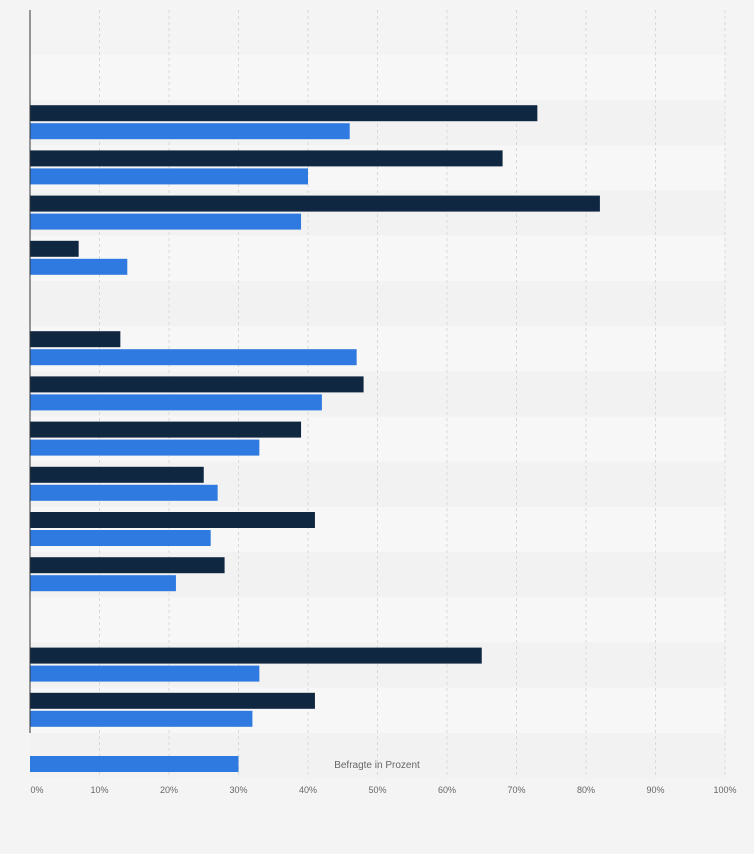 This screenshot has width=754, height=854. Describe the element at coordinates (238, 790) in the screenshot. I see `x-tick-label: 30%` at that location.